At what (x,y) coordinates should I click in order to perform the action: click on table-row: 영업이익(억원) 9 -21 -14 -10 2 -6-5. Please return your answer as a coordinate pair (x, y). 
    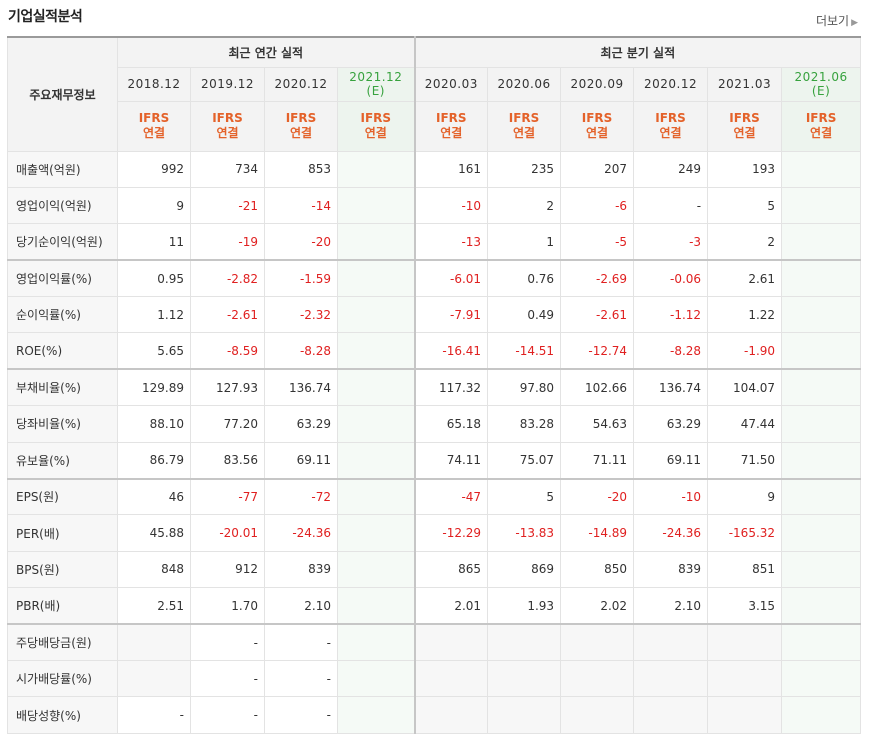
    Looking at the image, I should click on (434, 205).